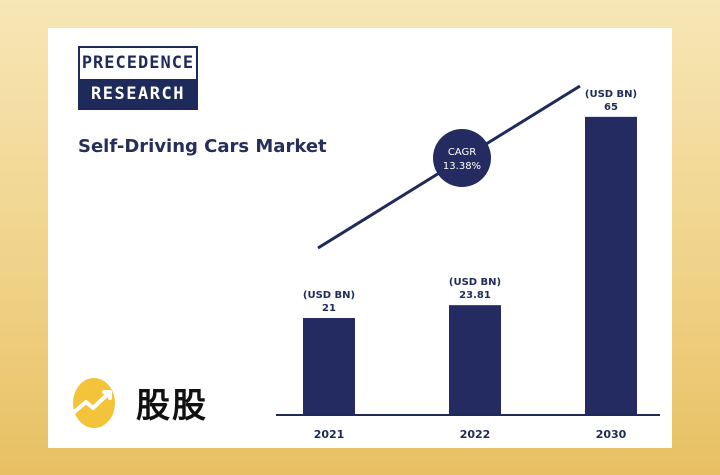 This screenshot has width=720, height=475. I want to click on x-tick-label-2022: 2022, so click(475, 434).